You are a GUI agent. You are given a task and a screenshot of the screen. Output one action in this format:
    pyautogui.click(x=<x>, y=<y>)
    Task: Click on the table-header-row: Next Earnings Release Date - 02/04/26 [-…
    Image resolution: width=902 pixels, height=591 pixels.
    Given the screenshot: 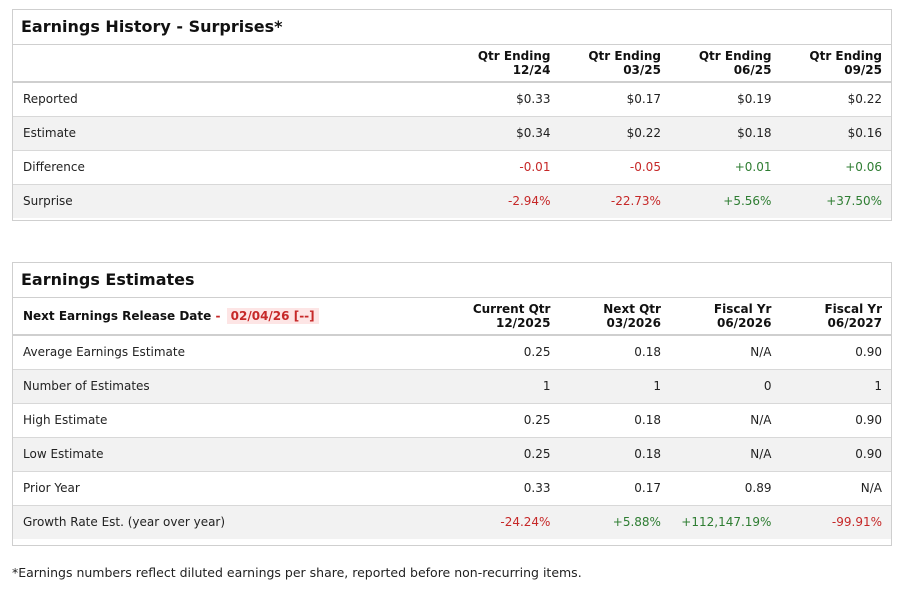 What is the action you would take?
    pyautogui.click(x=452, y=316)
    